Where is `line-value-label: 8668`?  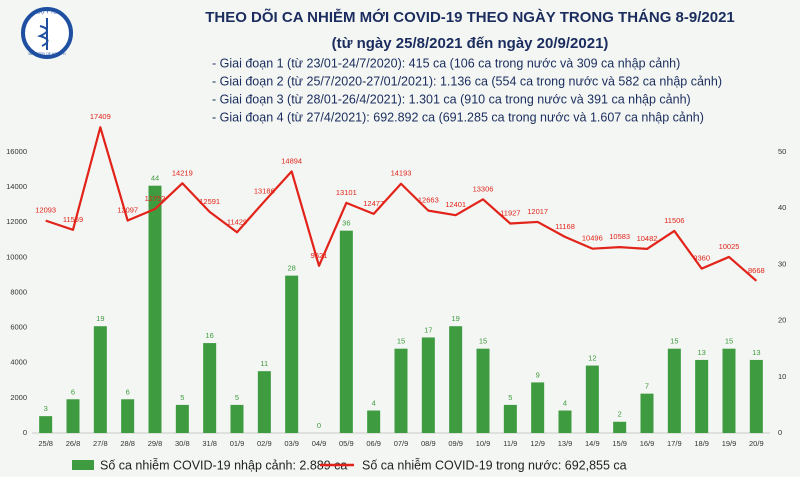 line-value-label: 8668 is located at coordinates (756, 270).